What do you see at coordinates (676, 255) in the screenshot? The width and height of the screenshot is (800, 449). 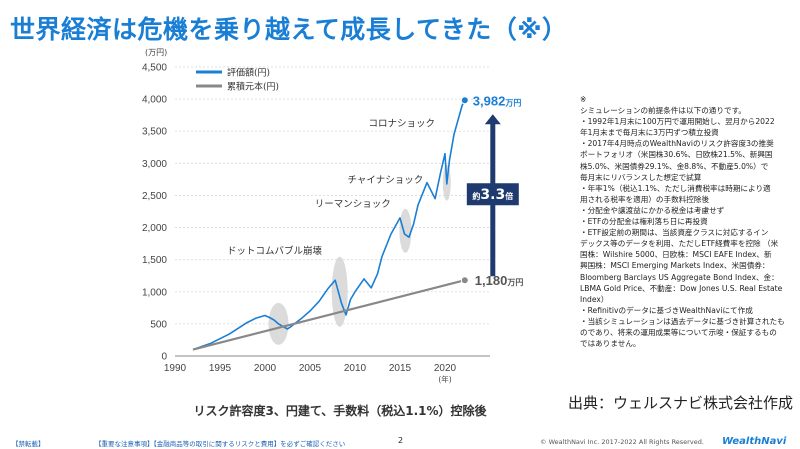 I see `note-line: 国株：Wilshire 5000、日欧株：MSCI EAFE Index、新` at bounding box center [676, 255].